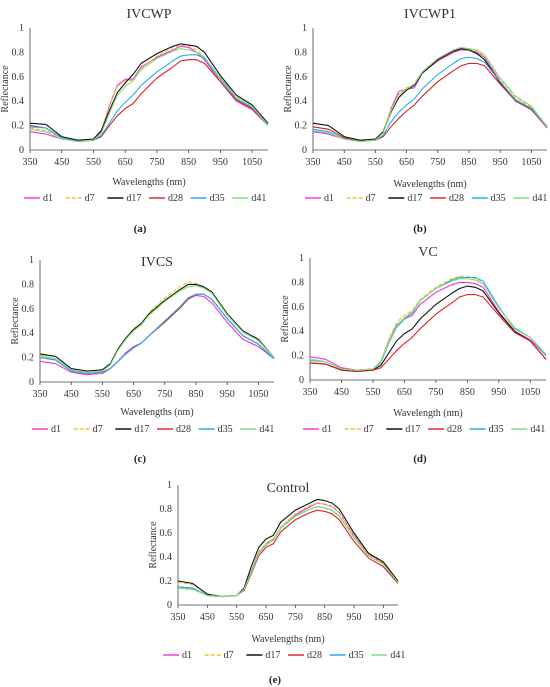 This screenshot has height=687, width=550. What do you see at coordinates (288, 488) in the screenshot?
I see `chart-title: Control` at bounding box center [288, 488].